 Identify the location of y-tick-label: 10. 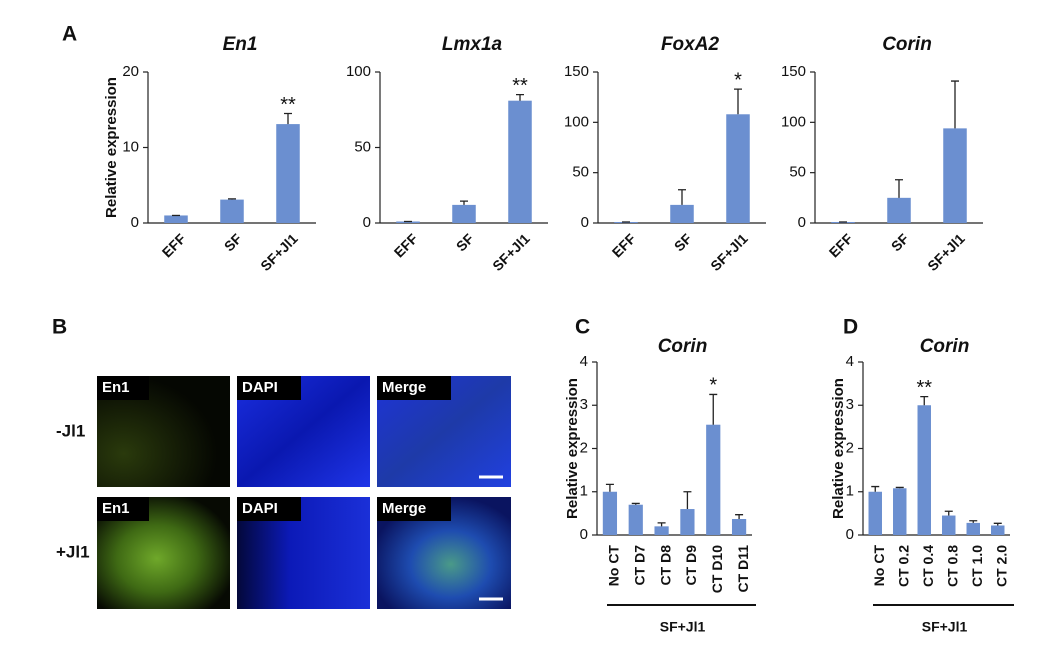
(130, 146).